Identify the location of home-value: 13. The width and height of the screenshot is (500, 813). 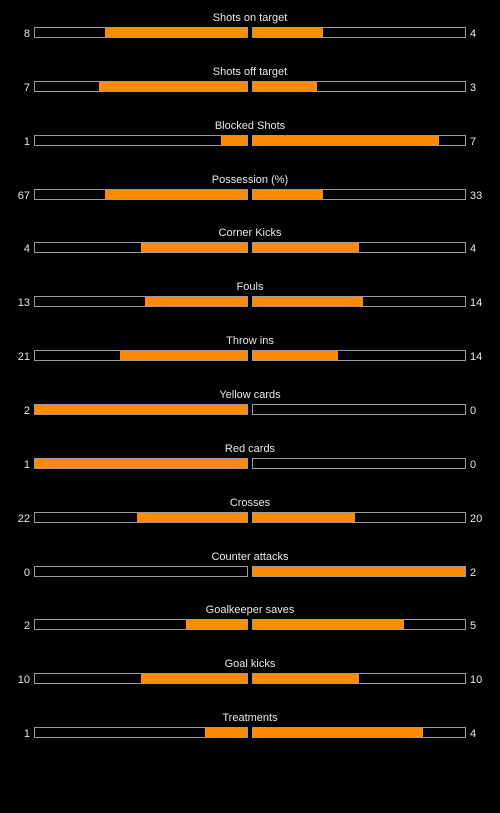
(23, 303).